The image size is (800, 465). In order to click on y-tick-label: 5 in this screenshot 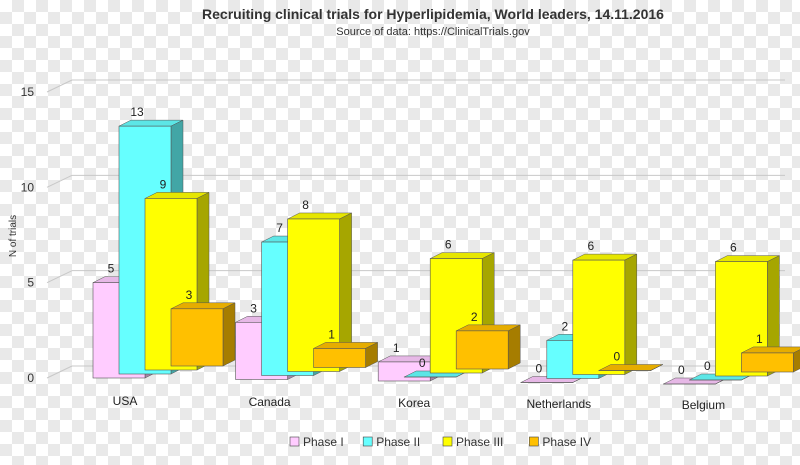, I will do `click(30, 283)`.